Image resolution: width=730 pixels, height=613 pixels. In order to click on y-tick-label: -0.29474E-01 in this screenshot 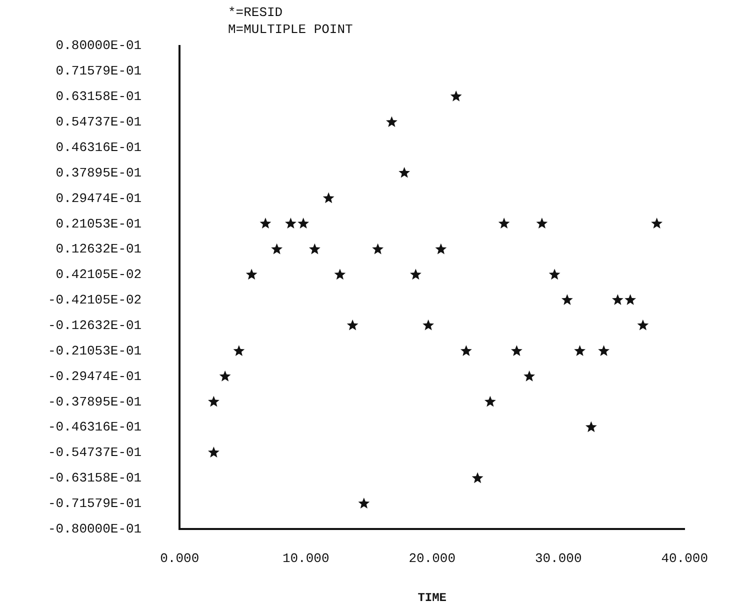, I will do `click(95, 376)`.